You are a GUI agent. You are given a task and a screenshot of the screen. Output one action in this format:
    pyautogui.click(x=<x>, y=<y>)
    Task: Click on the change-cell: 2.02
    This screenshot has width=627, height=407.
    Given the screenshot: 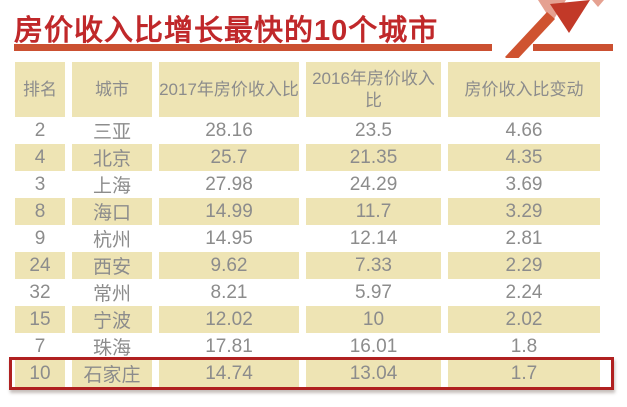 What is the action you would take?
    pyautogui.click(x=524, y=319)
    